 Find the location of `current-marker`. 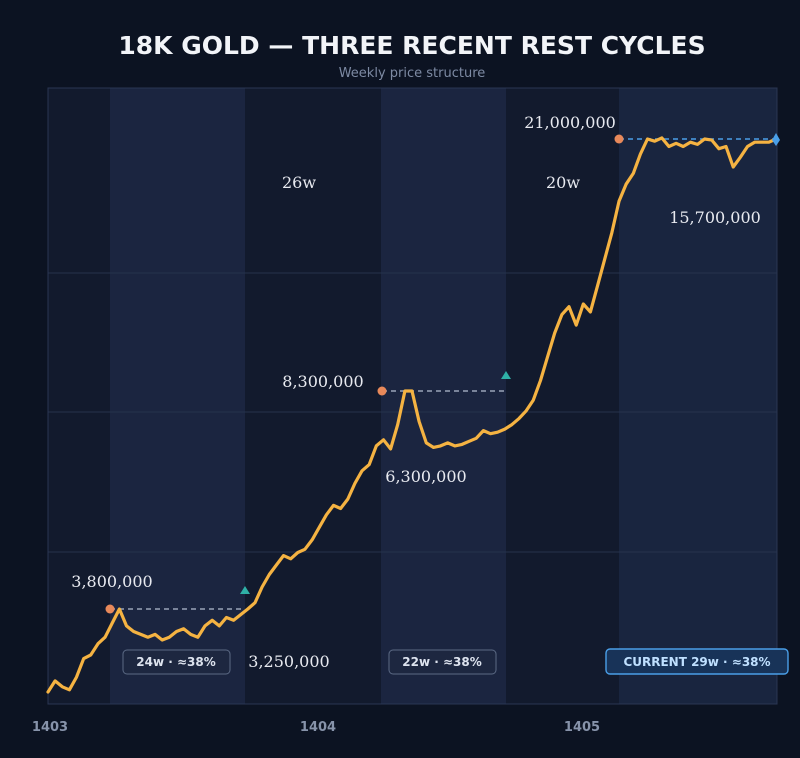

current-marker is located at coordinates (776, 139).